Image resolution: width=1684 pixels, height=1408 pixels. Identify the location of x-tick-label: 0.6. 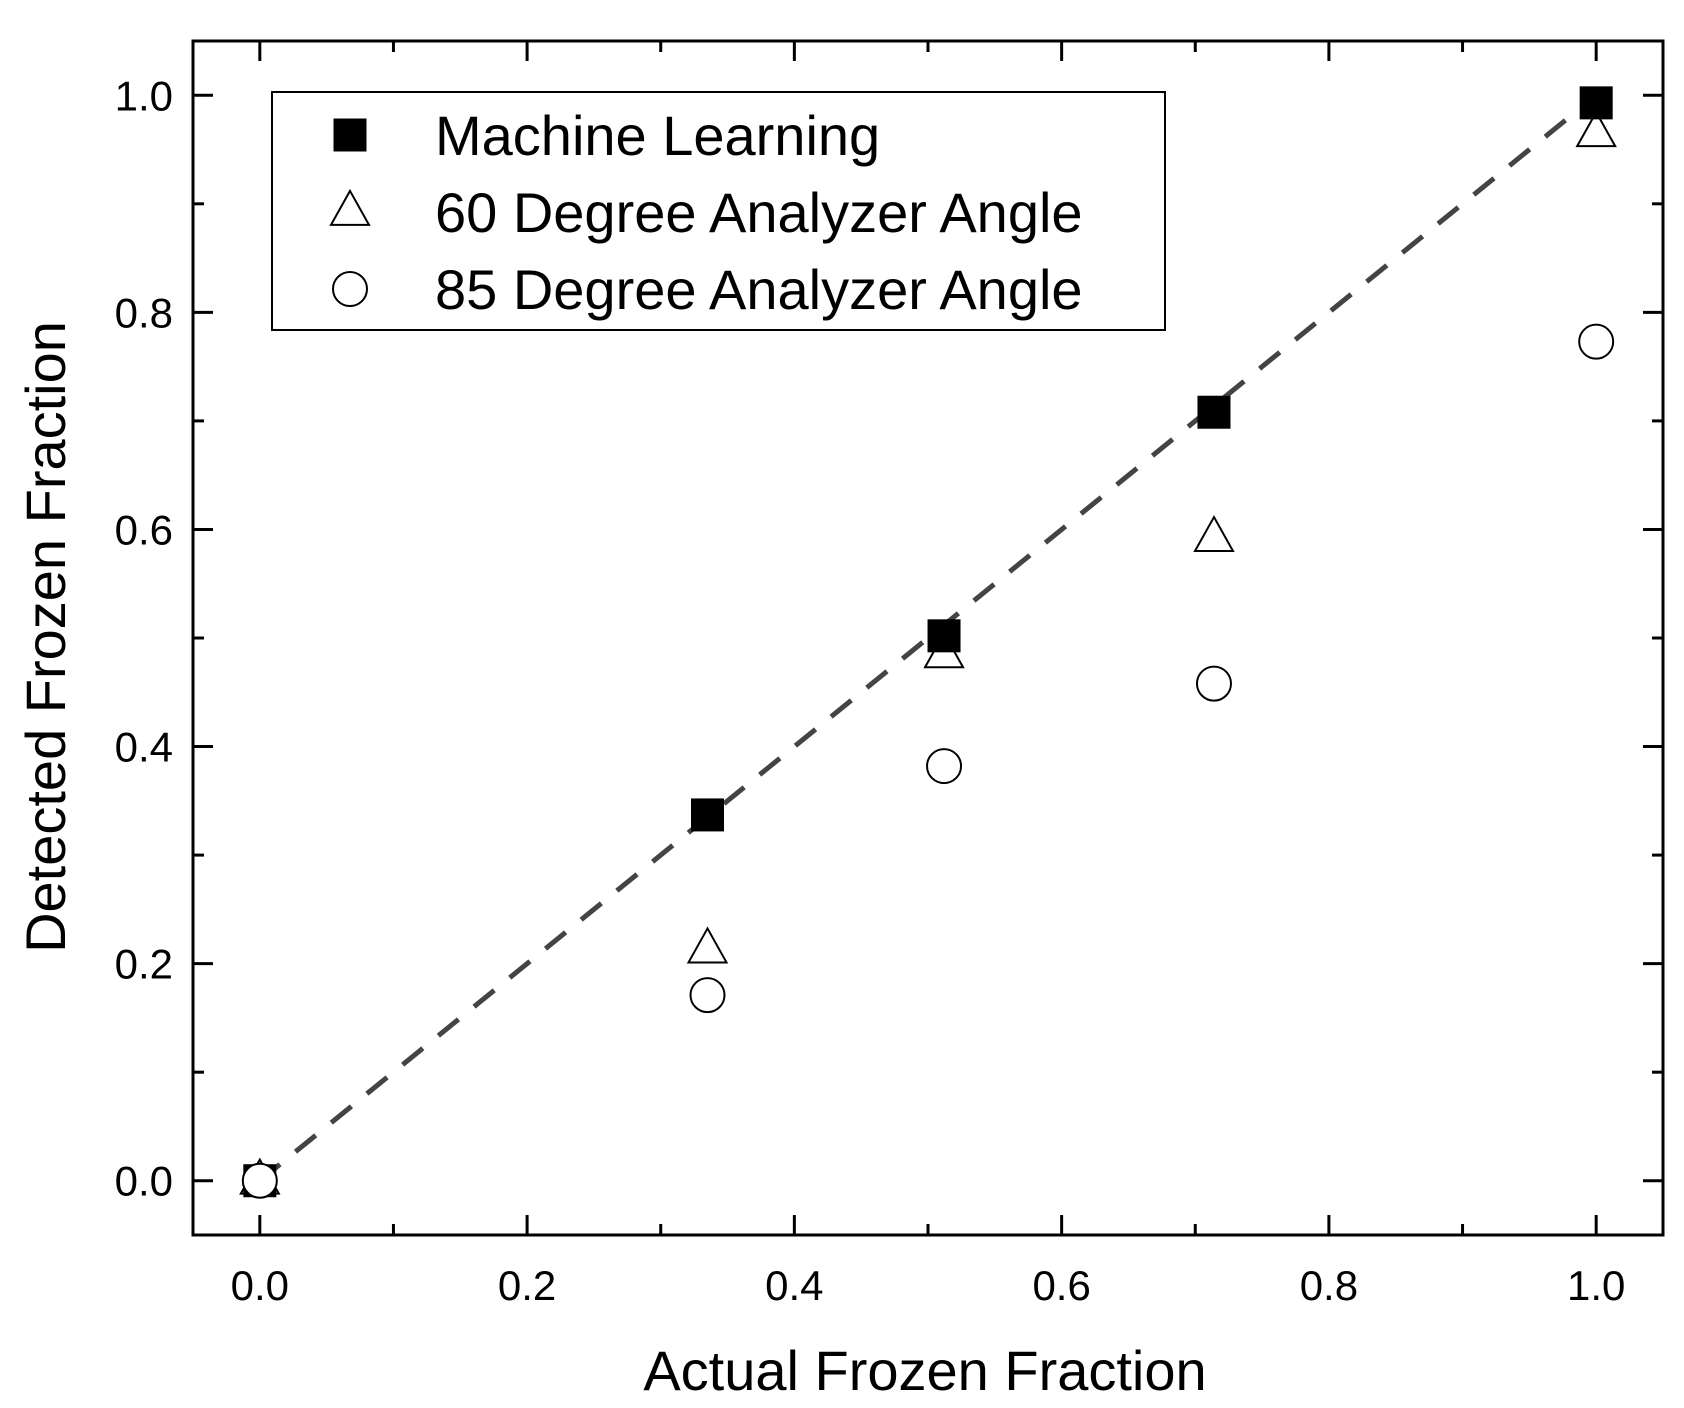
(1061, 1285).